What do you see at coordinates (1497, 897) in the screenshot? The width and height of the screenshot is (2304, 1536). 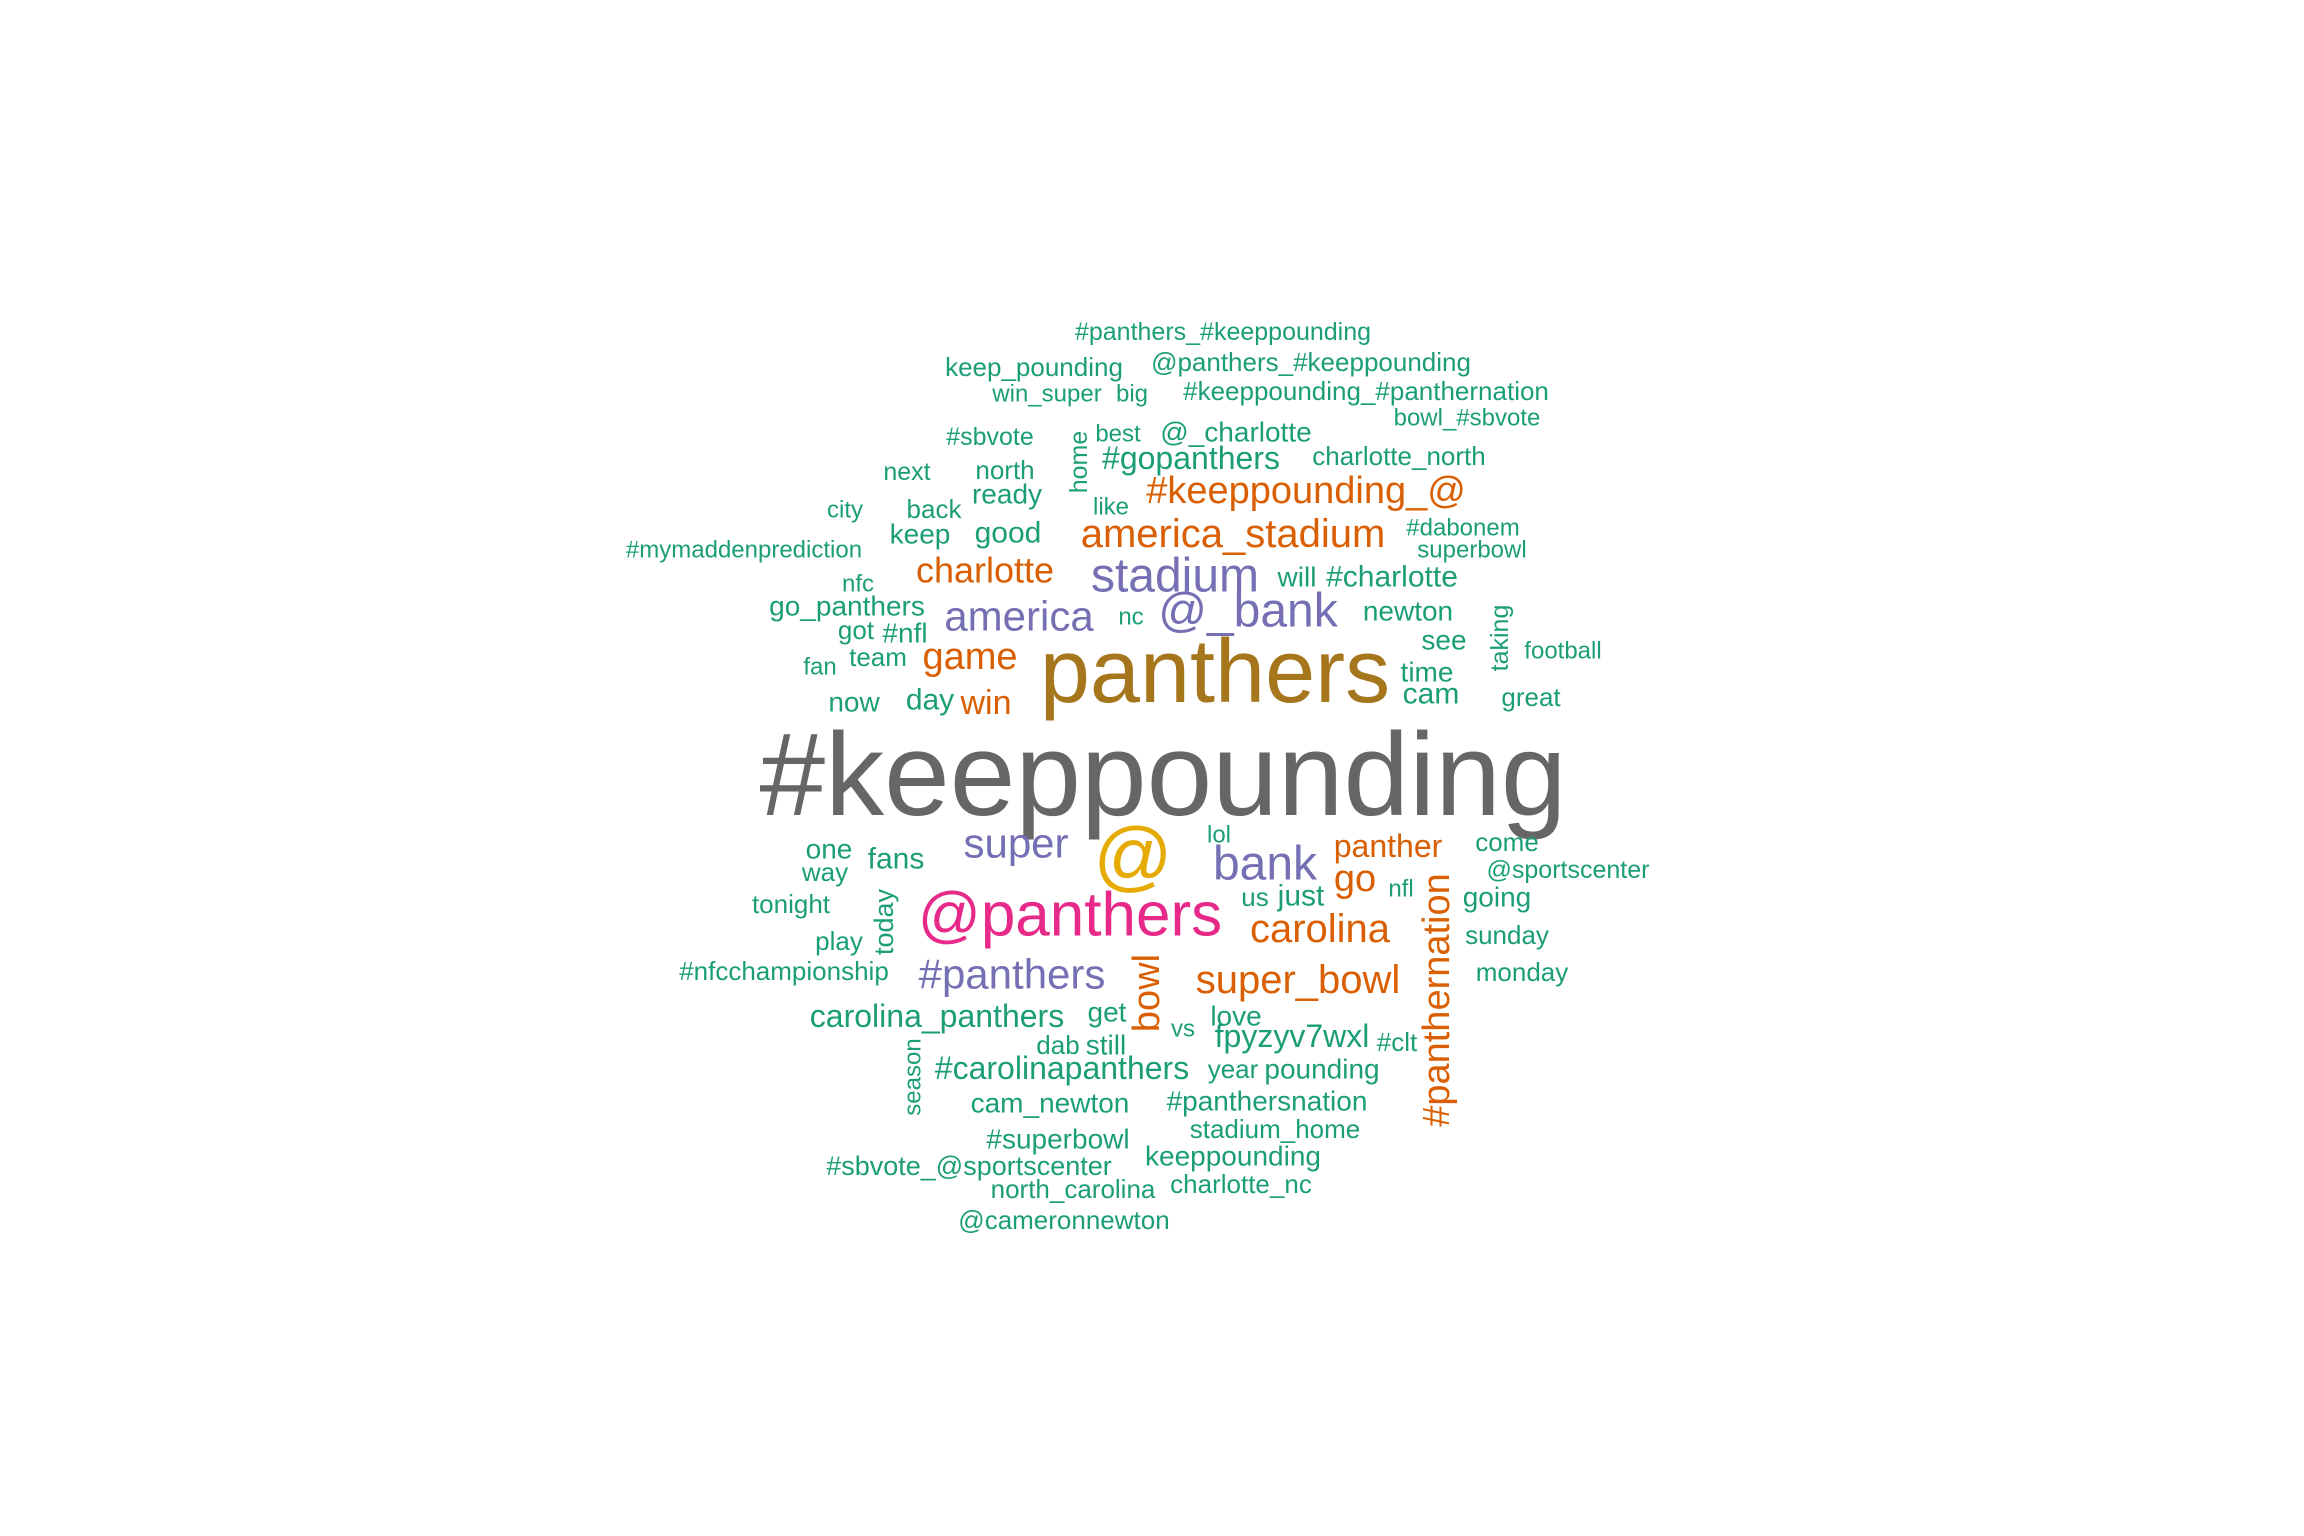 I see `word-going: going` at bounding box center [1497, 897].